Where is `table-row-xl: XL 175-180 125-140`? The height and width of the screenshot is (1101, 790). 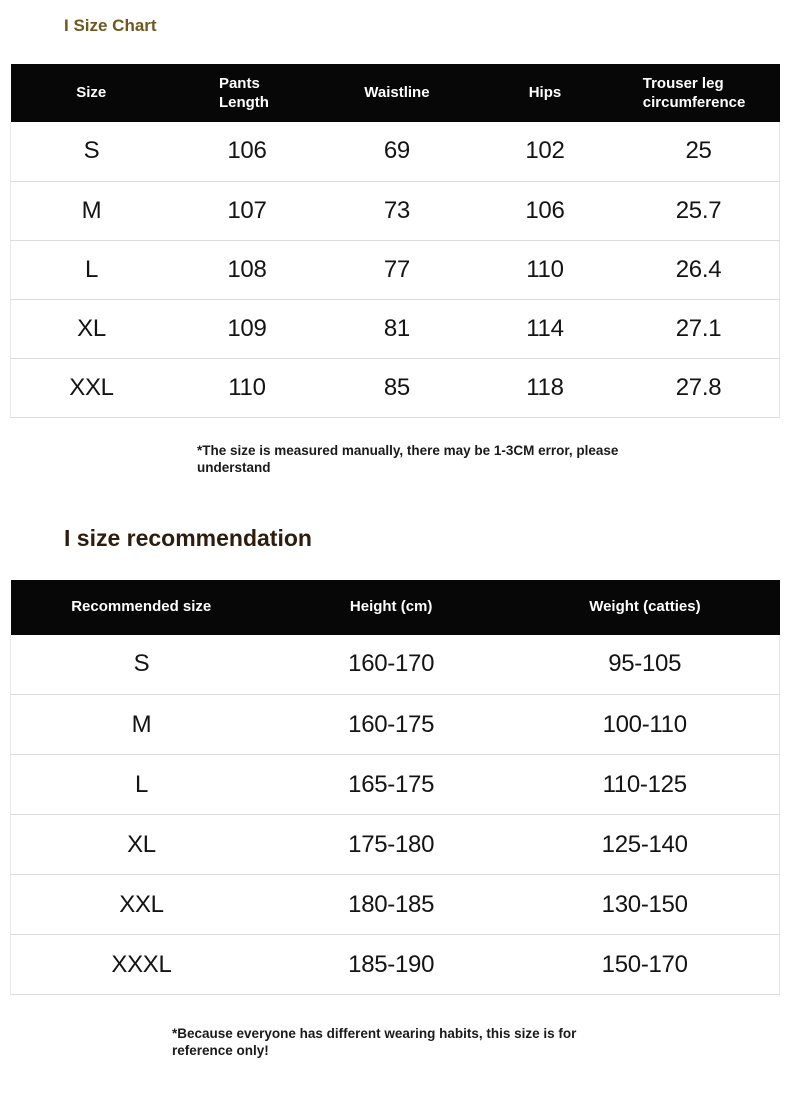 table-row-xl: XL 175-180 125-140 is located at coordinates (395, 844).